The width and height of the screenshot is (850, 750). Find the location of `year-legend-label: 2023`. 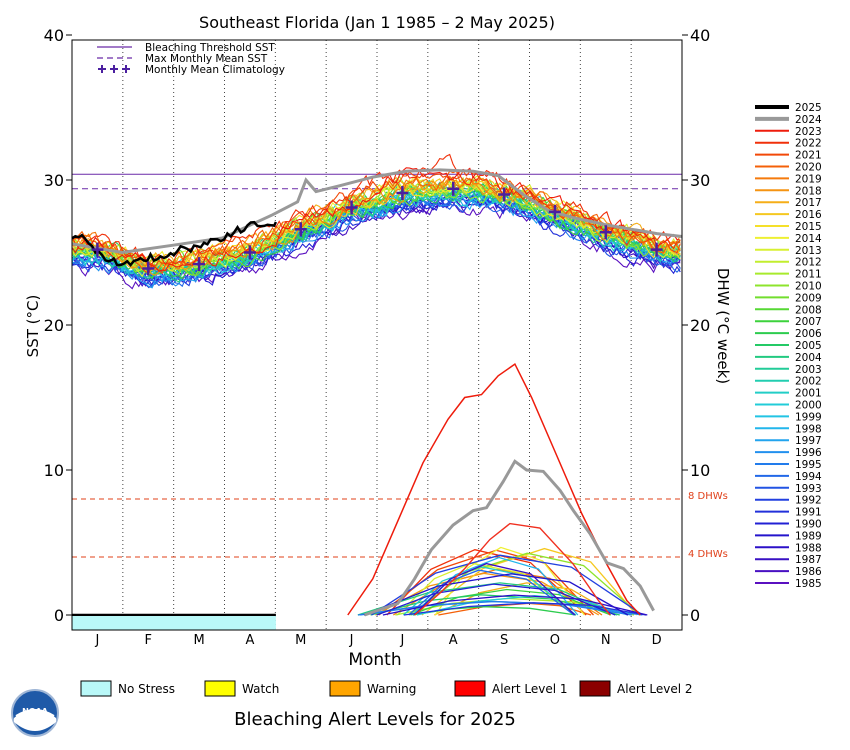

year-legend-label: 2023 is located at coordinates (808, 132).